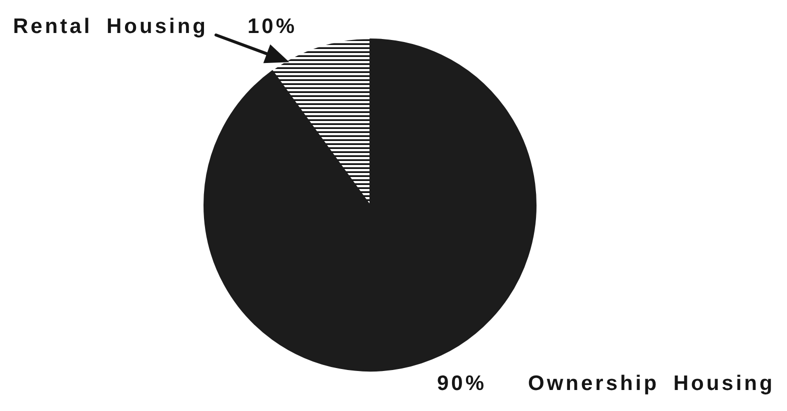 The width and height of the screenshot is (787, 411). What do you see at coordinates (462, 383) in the screenshot?
I see `data-label: 90%` at bounding box center [462, 383].